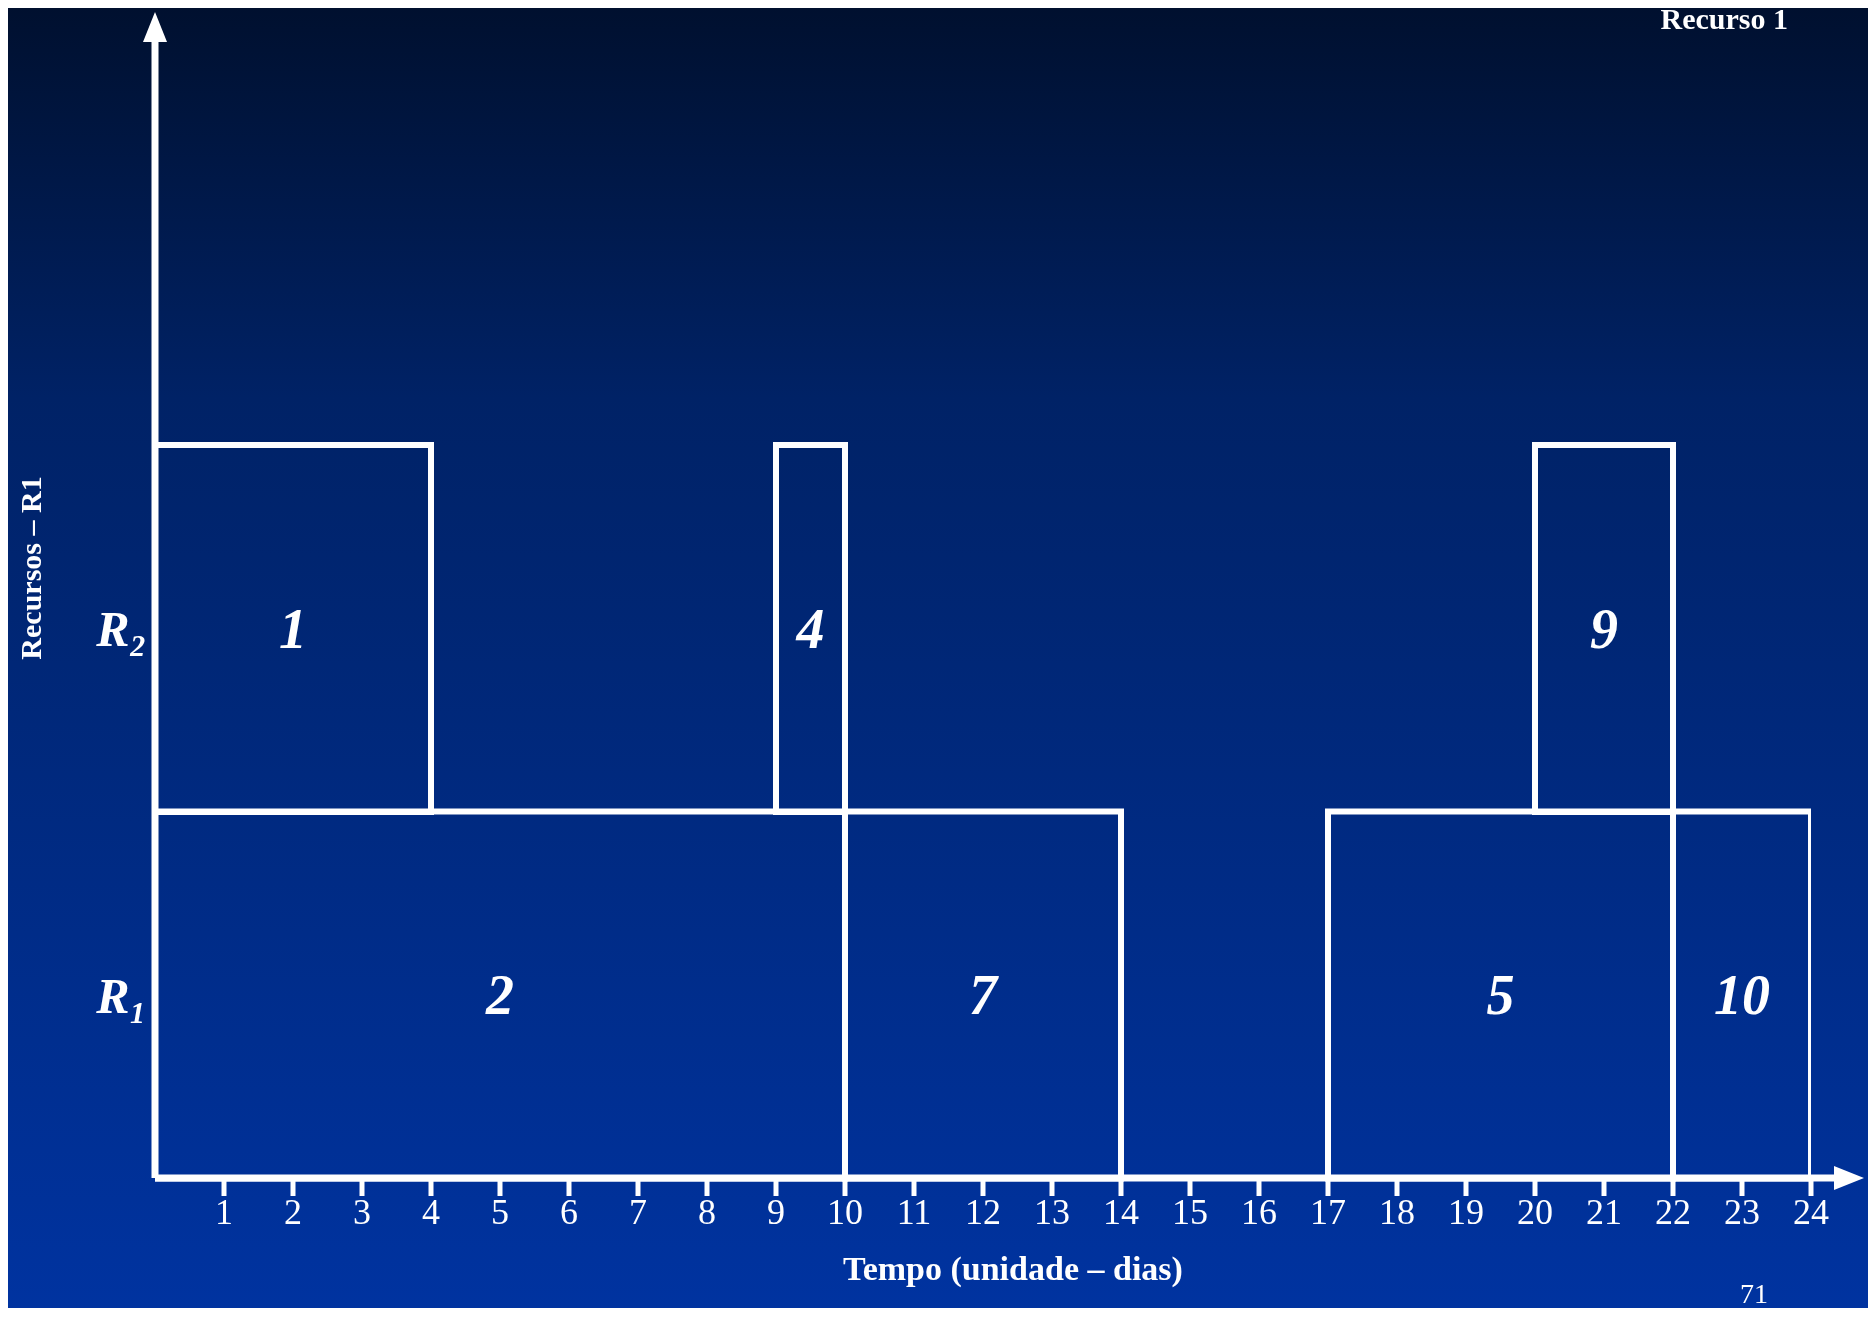  Describe the element at coordinates (810, 628) in the screenshot. I see `series-label: 4` at that location.